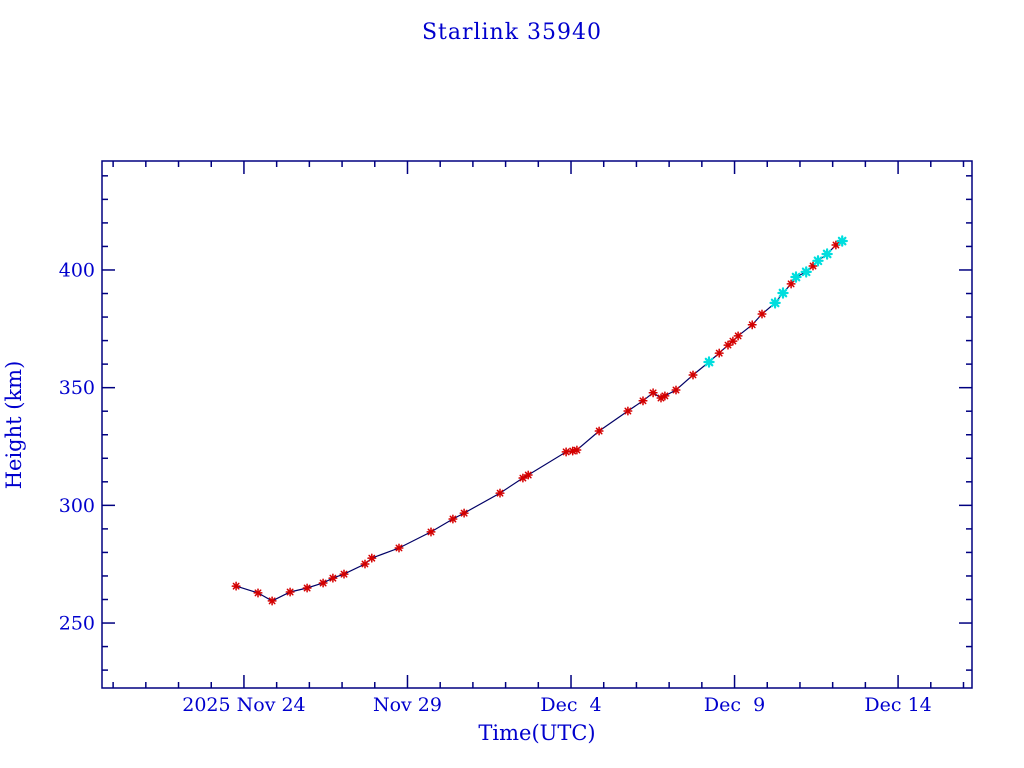 The height and width of the screenshot is (768, 1024). I want to click on y-axis-title: Height (km), so click(14, 425).